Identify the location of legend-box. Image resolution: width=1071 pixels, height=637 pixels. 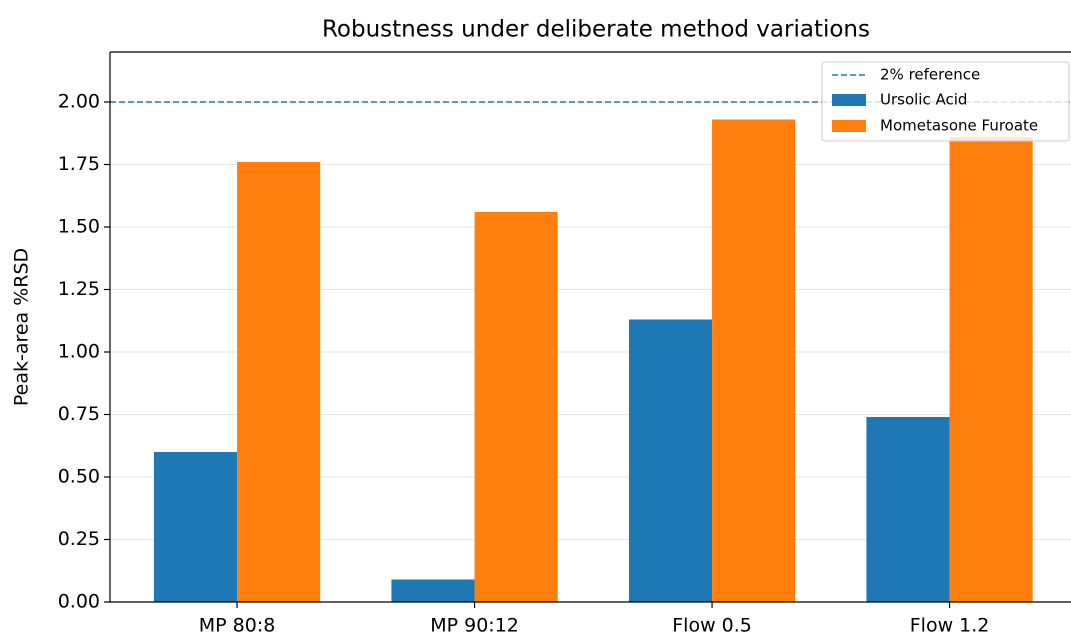
(945, 101).